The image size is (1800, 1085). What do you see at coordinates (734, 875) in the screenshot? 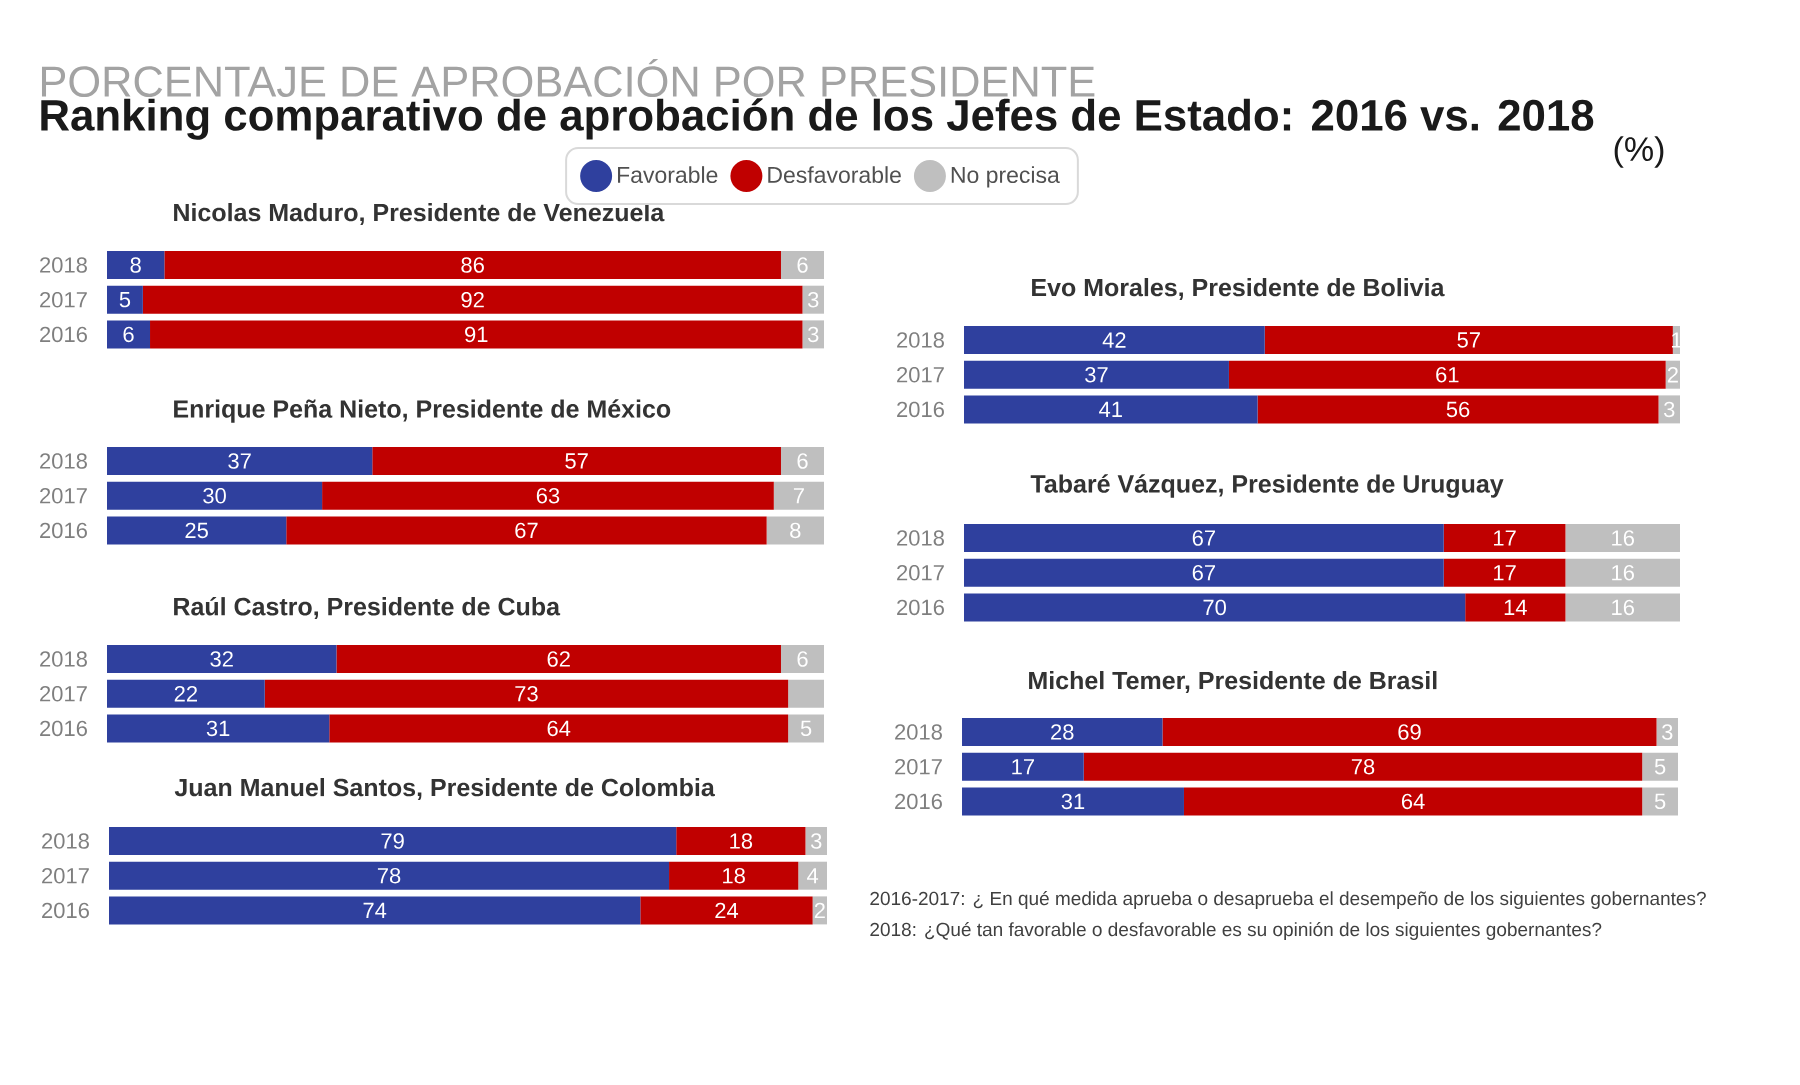
I see `data-label: 18` at bounding box center [734, 875].